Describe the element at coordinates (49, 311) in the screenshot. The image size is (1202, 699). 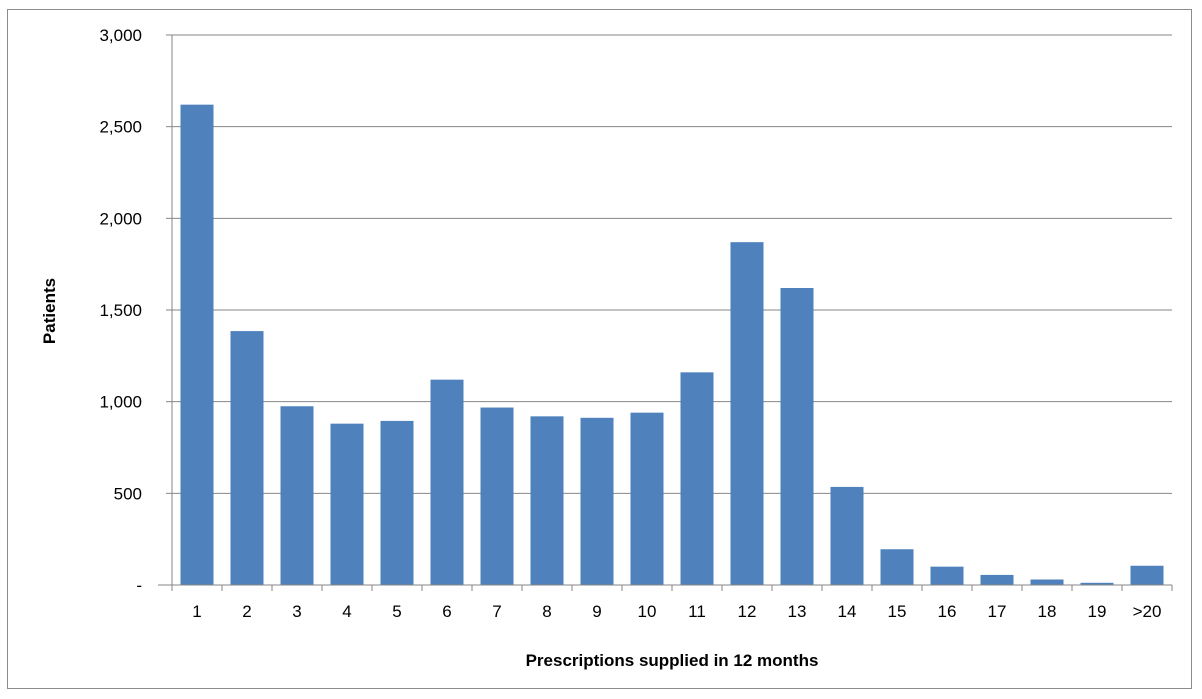
I see `y-axis-title: Patients` at that location.